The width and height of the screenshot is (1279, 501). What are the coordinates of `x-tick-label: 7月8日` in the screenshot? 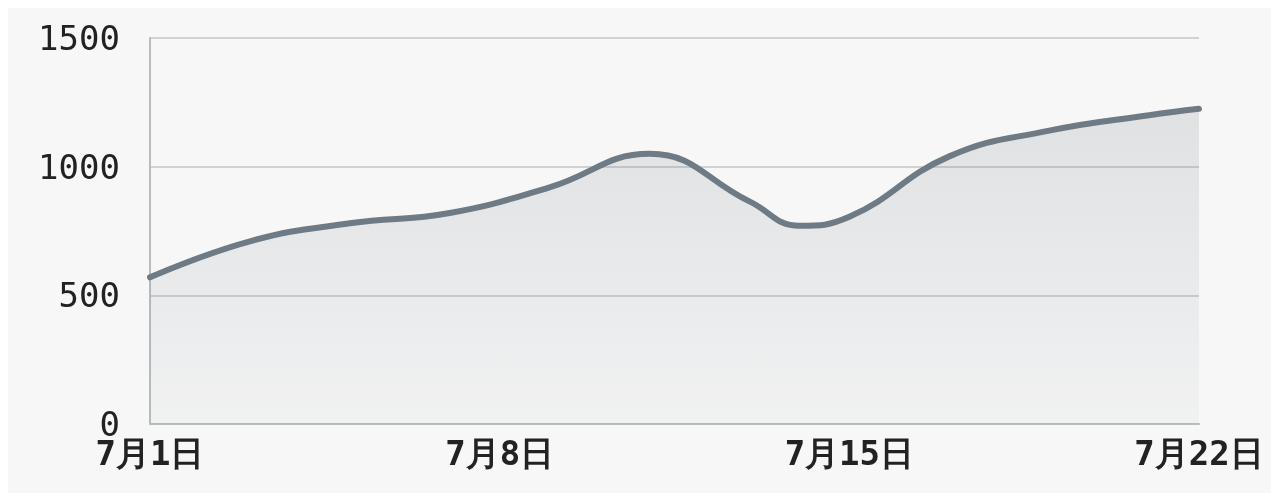 It's located at (500, 453).